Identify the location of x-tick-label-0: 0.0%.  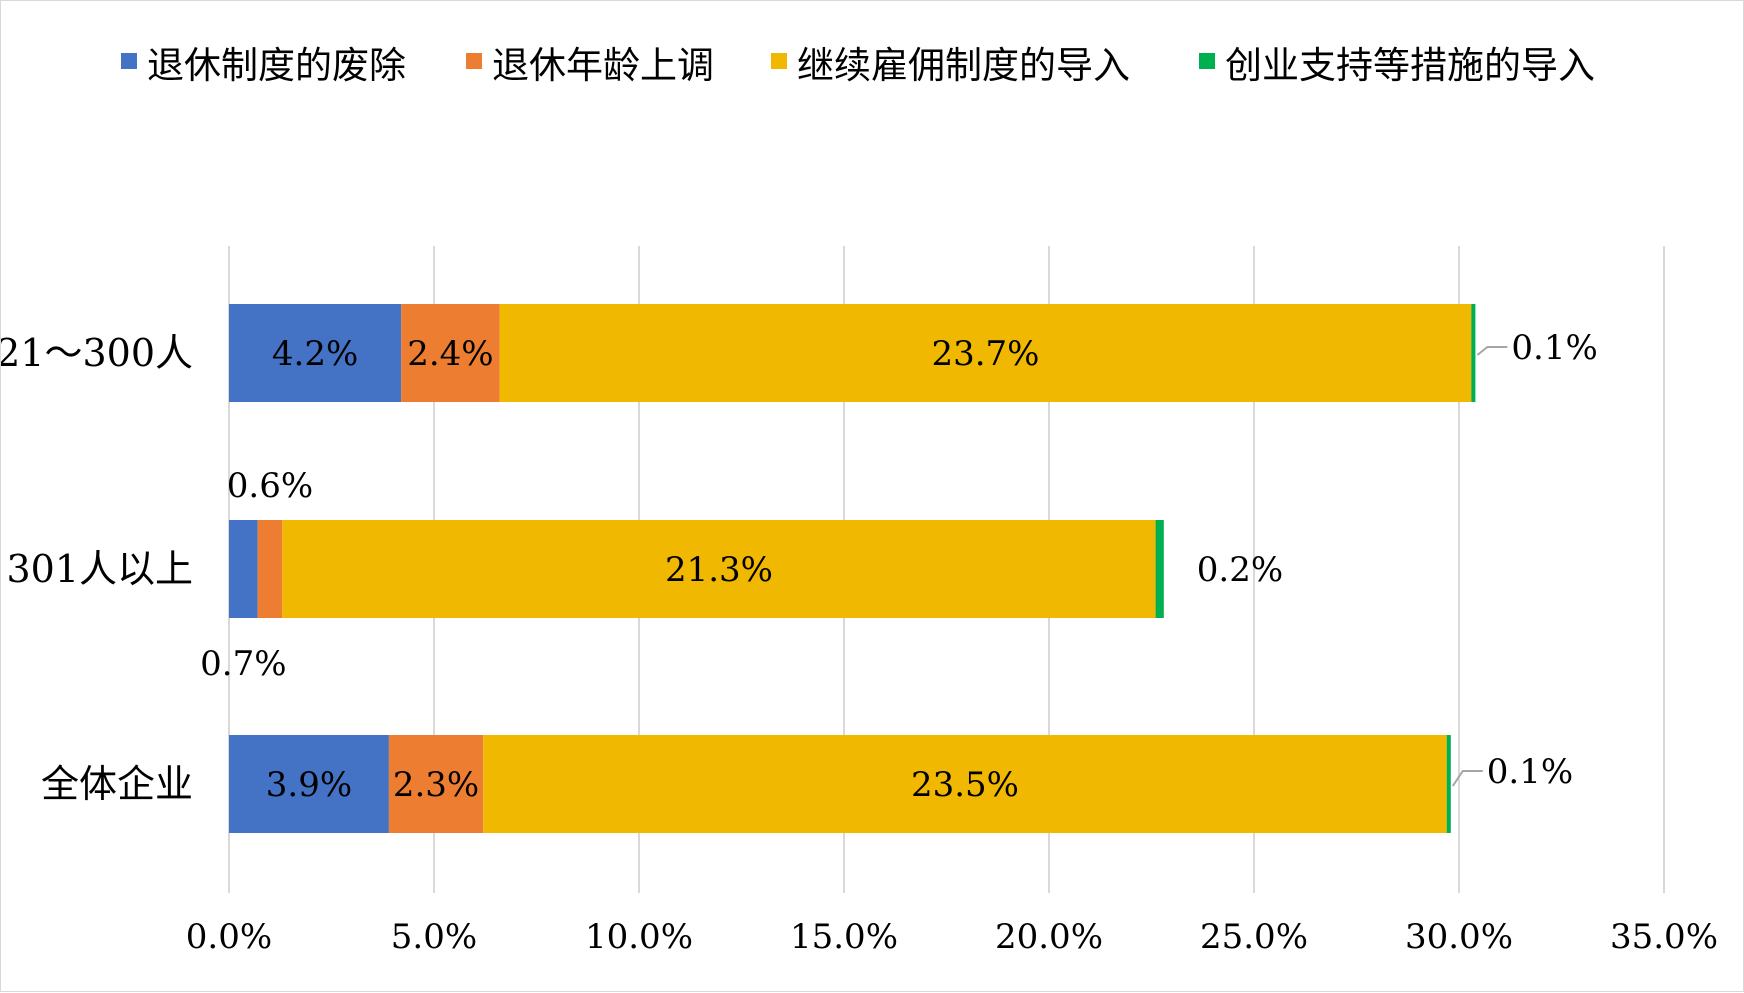
(229, 937).